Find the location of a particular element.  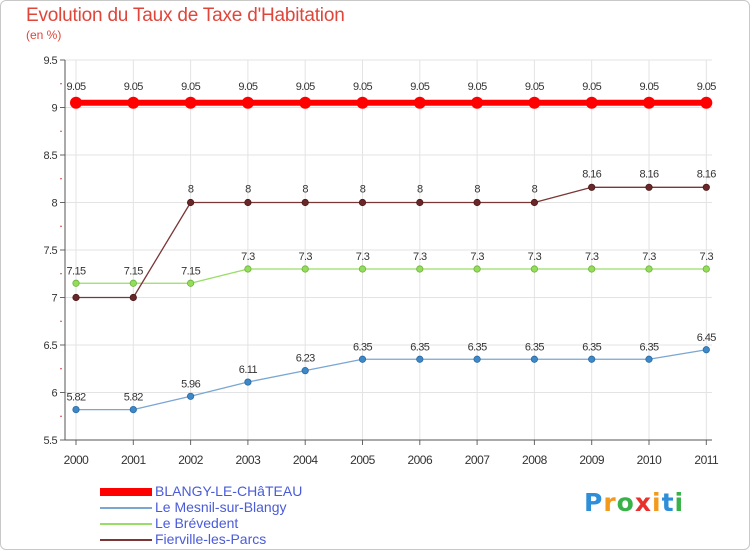

data-label: 6.11 is located at coordinates (248, 370).